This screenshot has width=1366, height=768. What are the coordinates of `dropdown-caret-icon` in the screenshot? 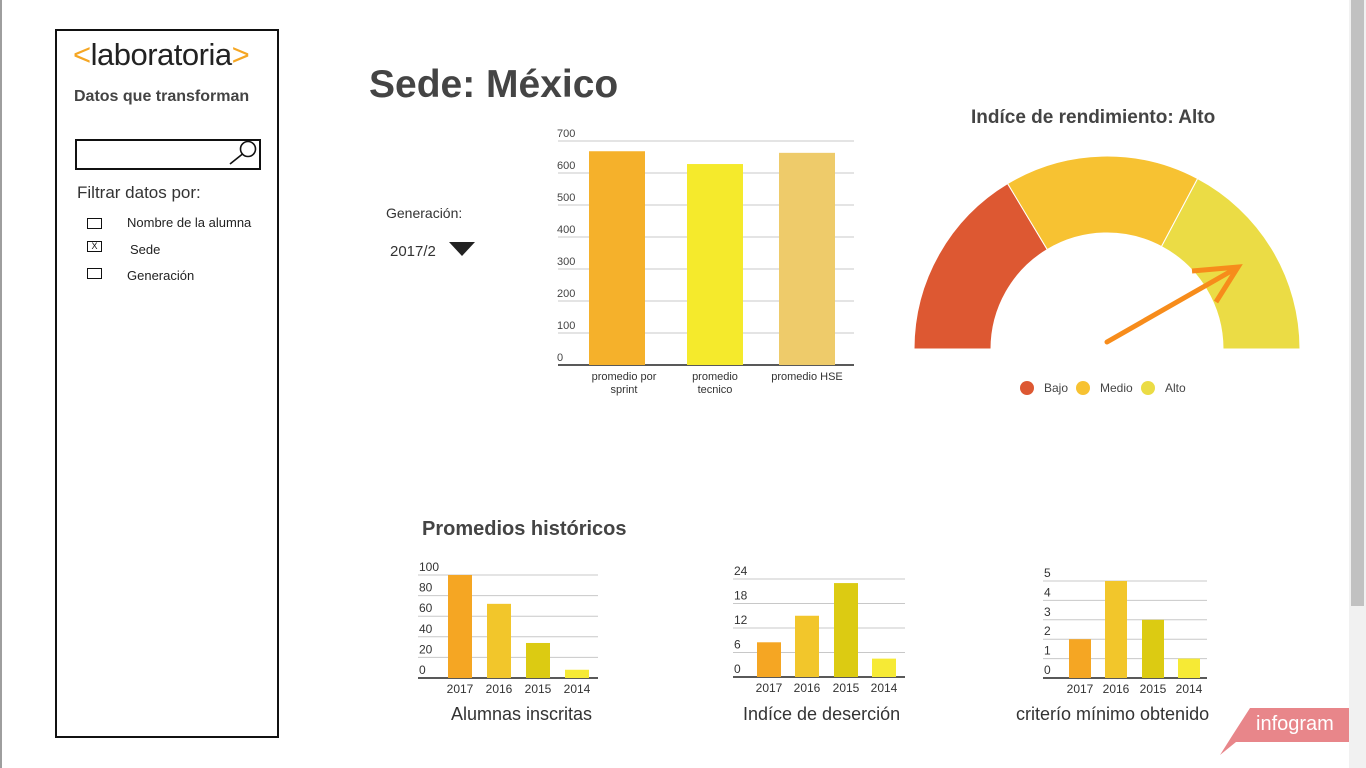 It's located at (462, 249).